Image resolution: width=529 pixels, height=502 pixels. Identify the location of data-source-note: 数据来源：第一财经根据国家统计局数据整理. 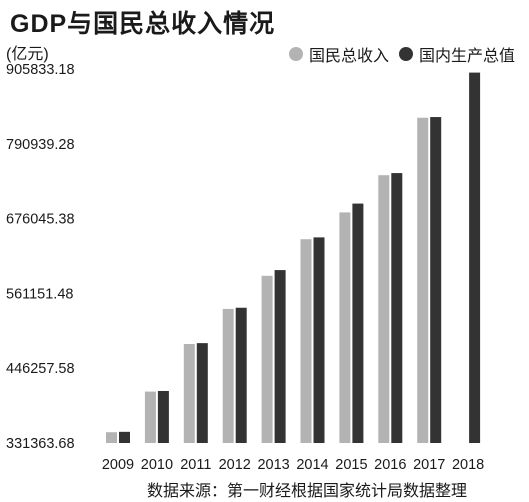
(307, 491).